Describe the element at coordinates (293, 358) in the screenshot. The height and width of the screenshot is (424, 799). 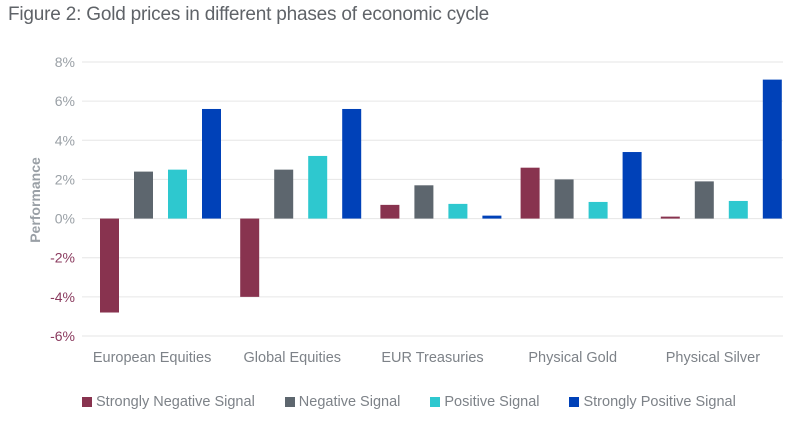
I see `x-tick-label: Global Equities` at that location.